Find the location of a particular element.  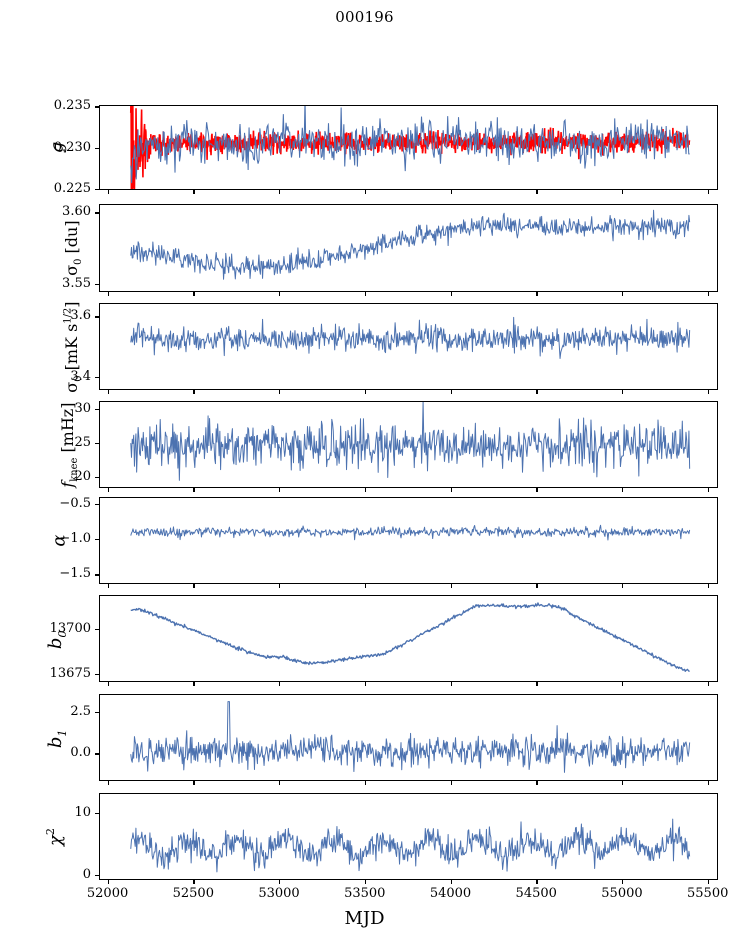

x-tick-label: 54500 is located at coordinates (536, 893).